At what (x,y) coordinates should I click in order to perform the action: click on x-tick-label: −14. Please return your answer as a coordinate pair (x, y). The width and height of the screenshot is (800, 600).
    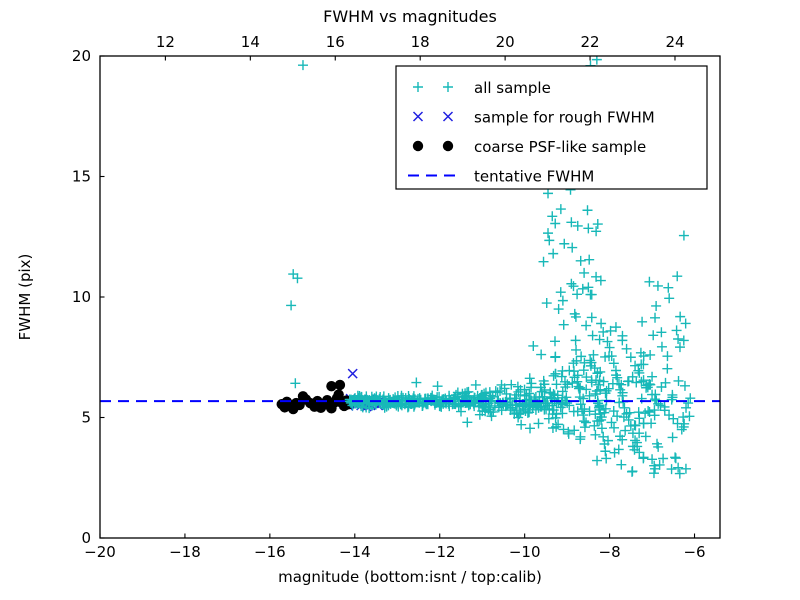
    Looking at the image, I should click on (355, 552).